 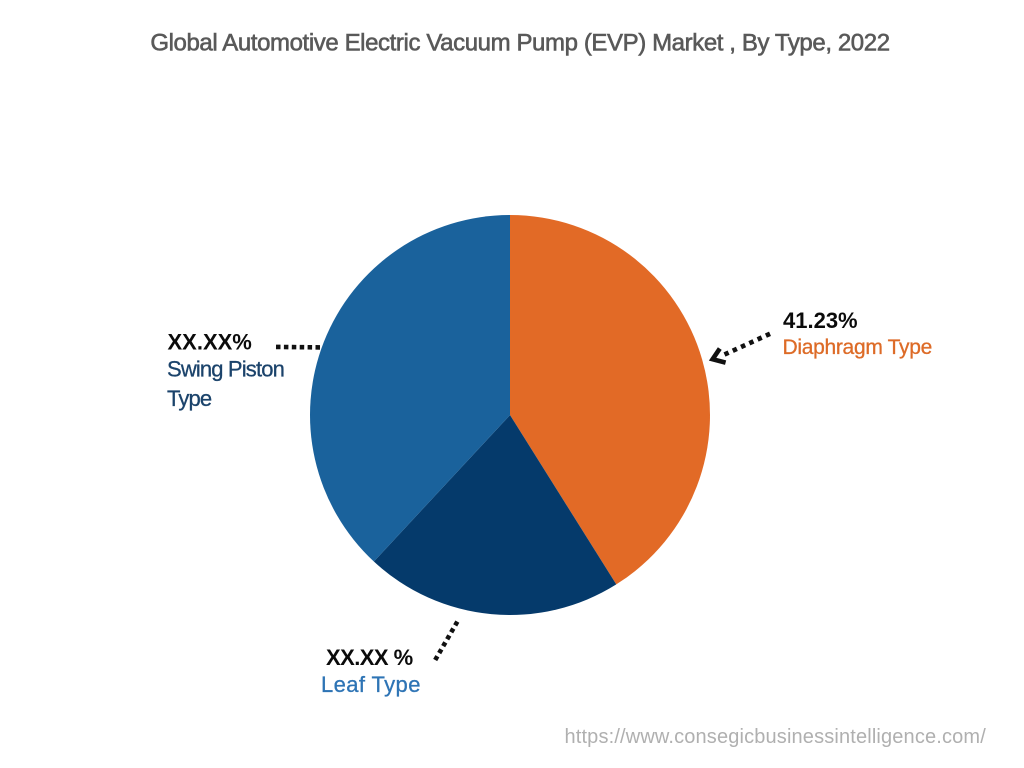 What do you see at coordinates (858, 347) in the screenshot?
I see `svg-text: Diaphragm Type` at bounding box center [858, 347].